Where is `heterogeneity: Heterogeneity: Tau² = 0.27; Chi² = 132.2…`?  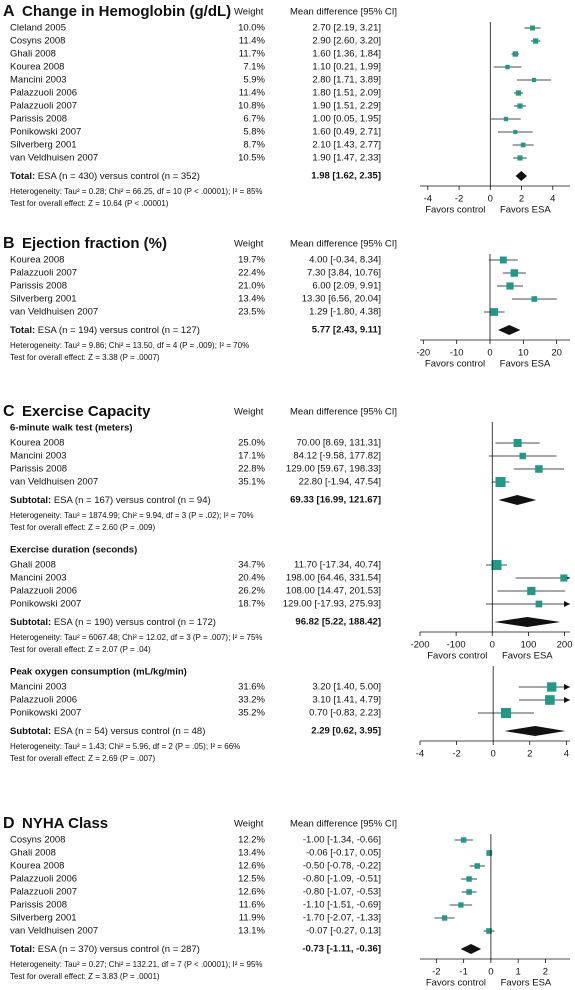 heterogeneity: Heterogeneity: Tau² = 0.27; Chi² = 132.2… is located at coordinates (136, 964).